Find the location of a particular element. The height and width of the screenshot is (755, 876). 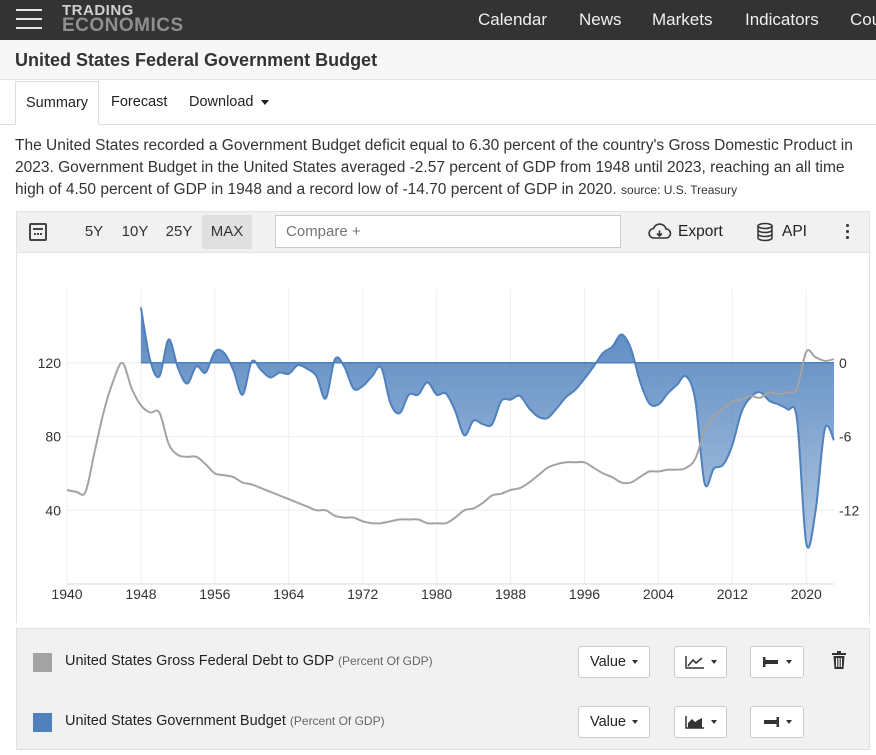

x-tick-label: 2004 is located at coordinates (658, 594).